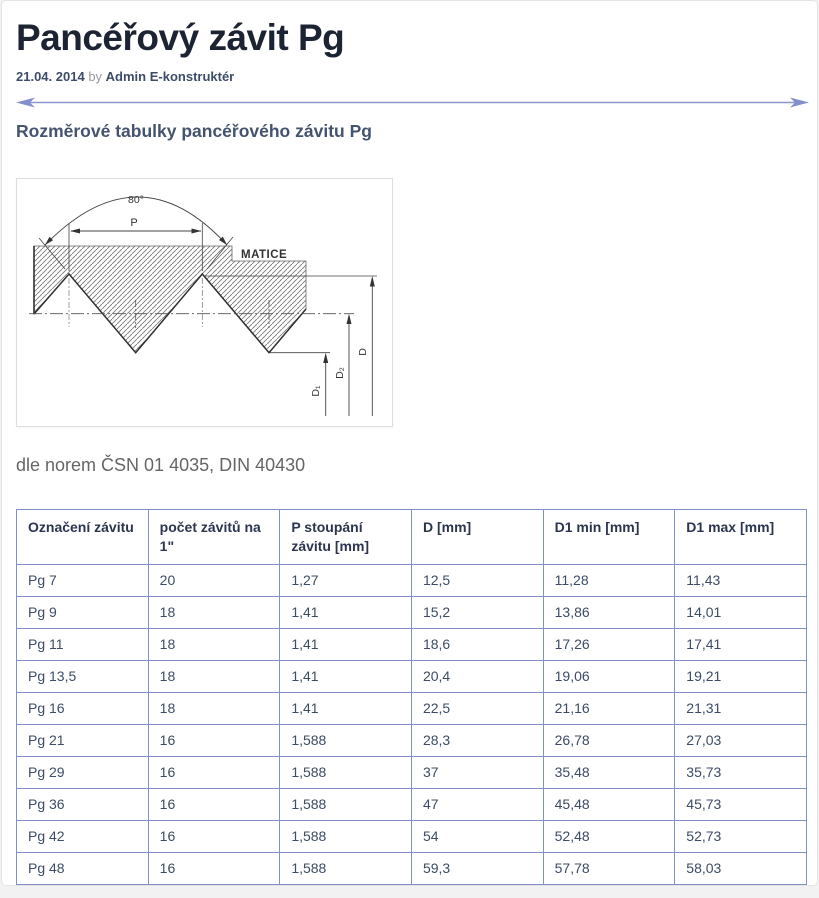  Describe the element at coordinates (82, 837) in the screenshot. I see `table-cell: Pg 42` at that location.